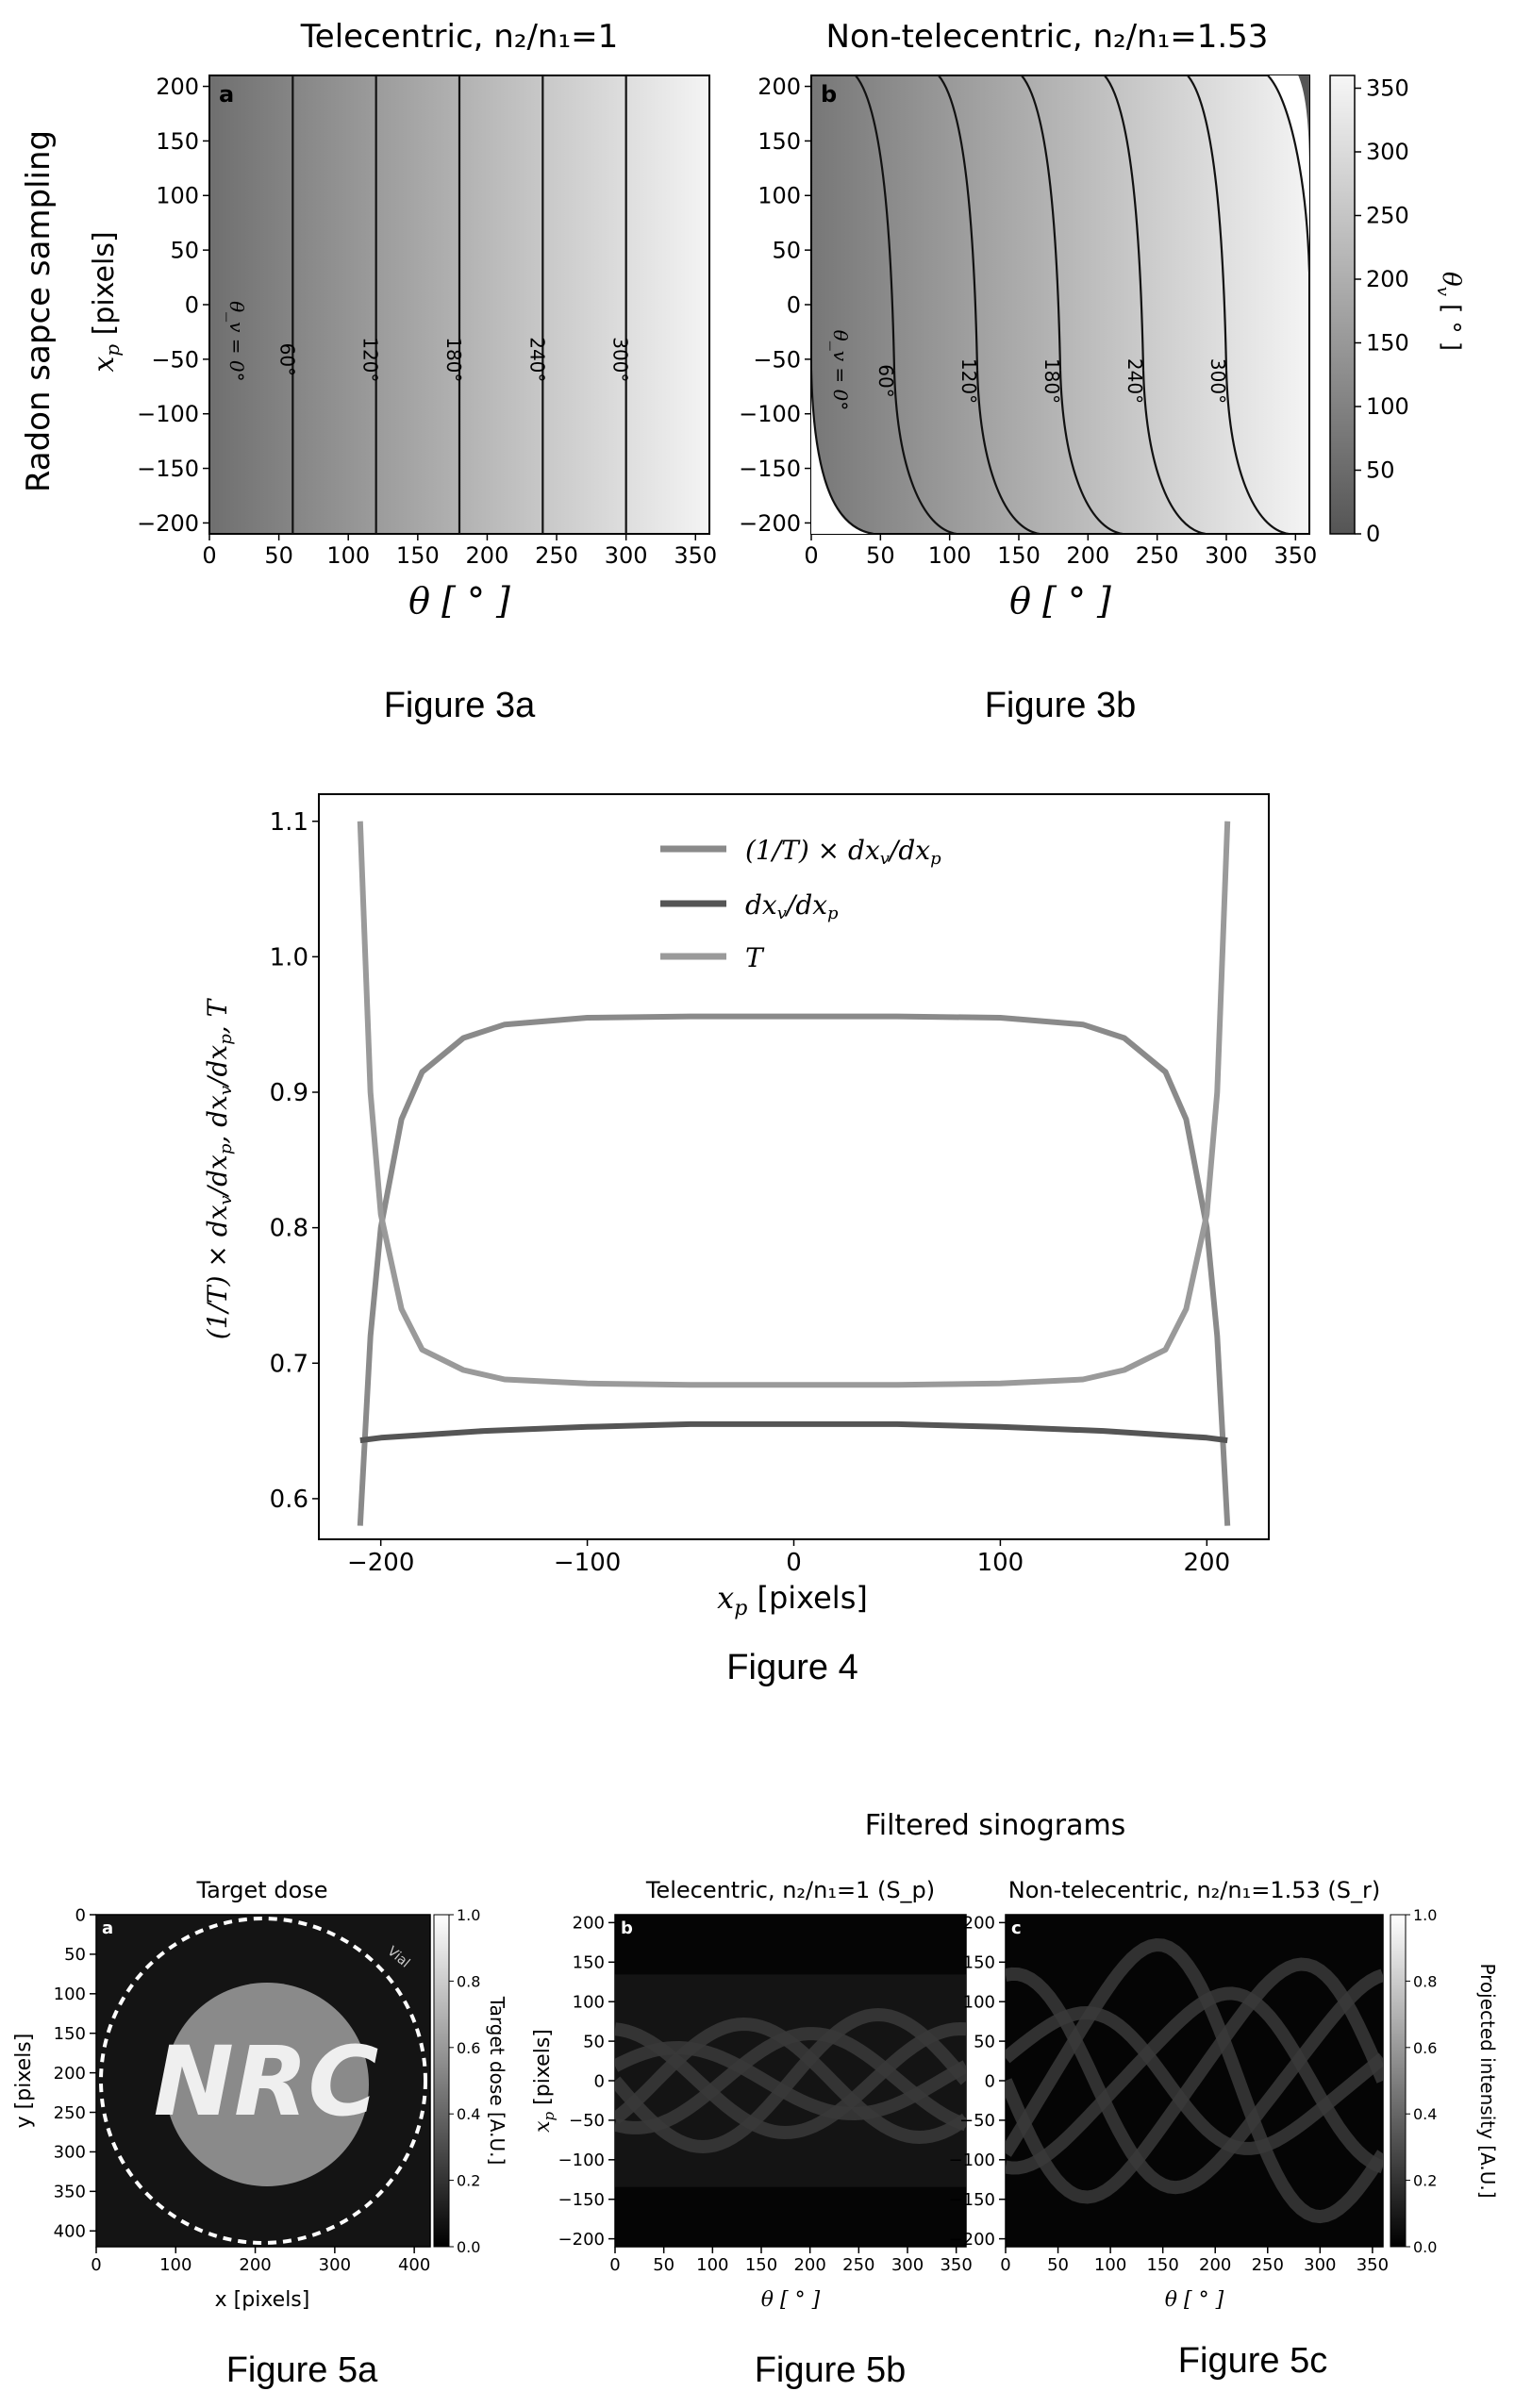 This screenshot has width=1515, height=2408. I want to click on fig3a-yticks: −200 −150 −100 −50 0 50 100 150 200, so click(173, 305).